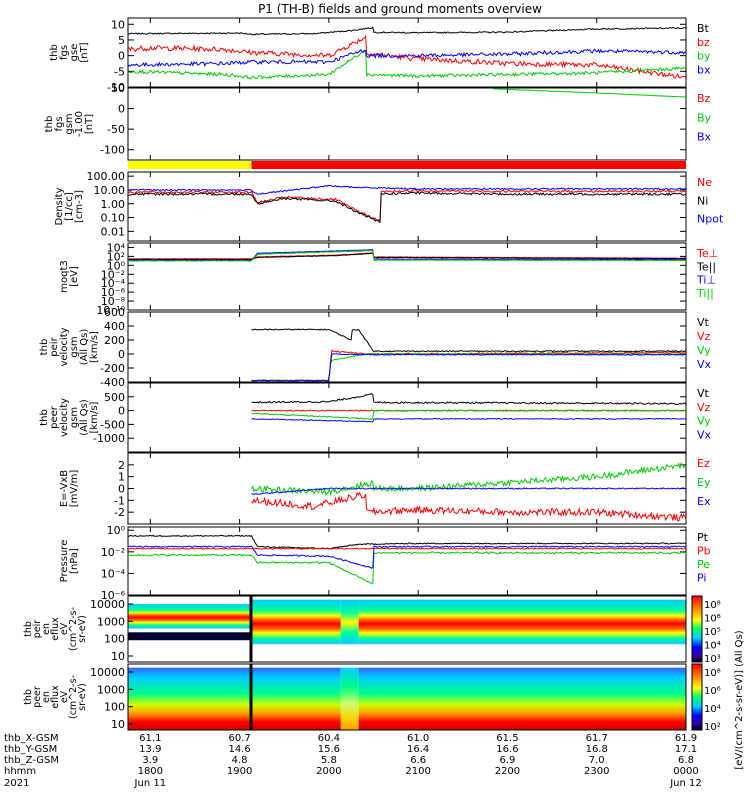 This screenshot has width=750, height=800. What do you see at coordinates (703, 28) in the screenshot?
I see `legend-fgs-gse-0: Bt` at bounding box center [703, 28].